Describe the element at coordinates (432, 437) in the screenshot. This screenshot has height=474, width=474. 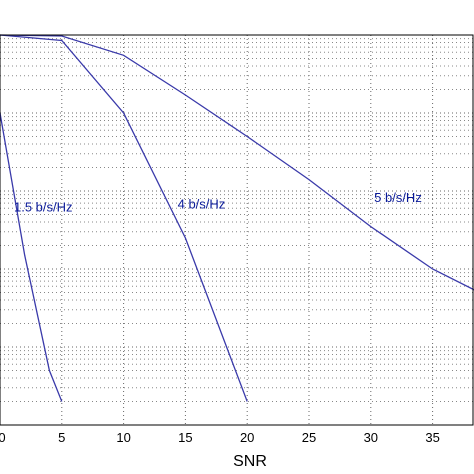
I see `x-tick-label: 35` at that location.